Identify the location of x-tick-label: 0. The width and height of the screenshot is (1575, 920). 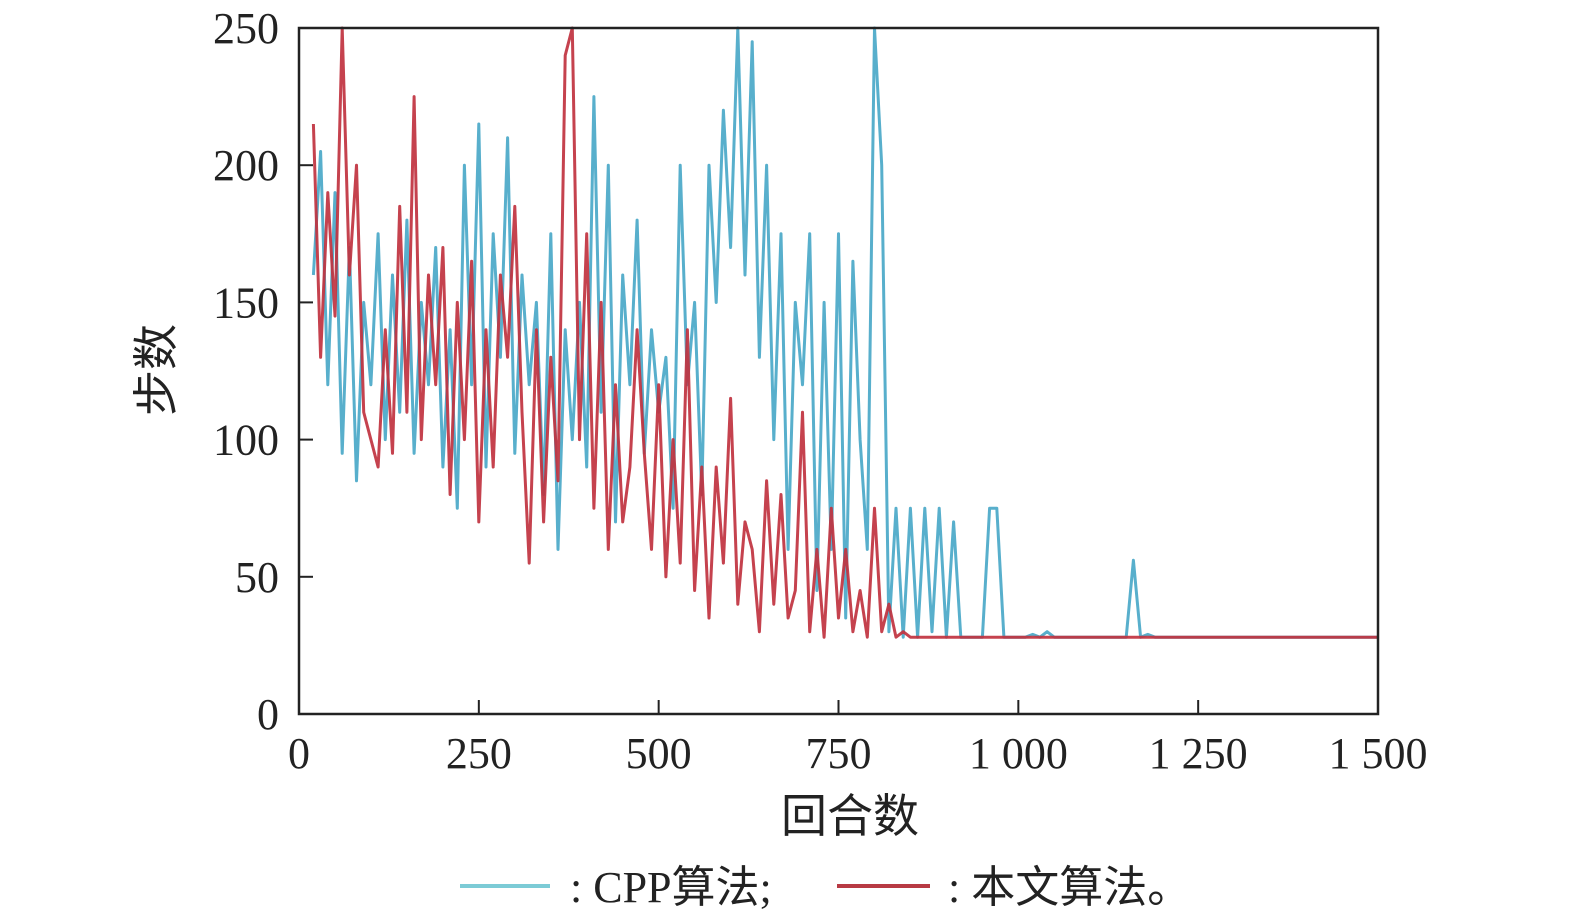
(299, 753).